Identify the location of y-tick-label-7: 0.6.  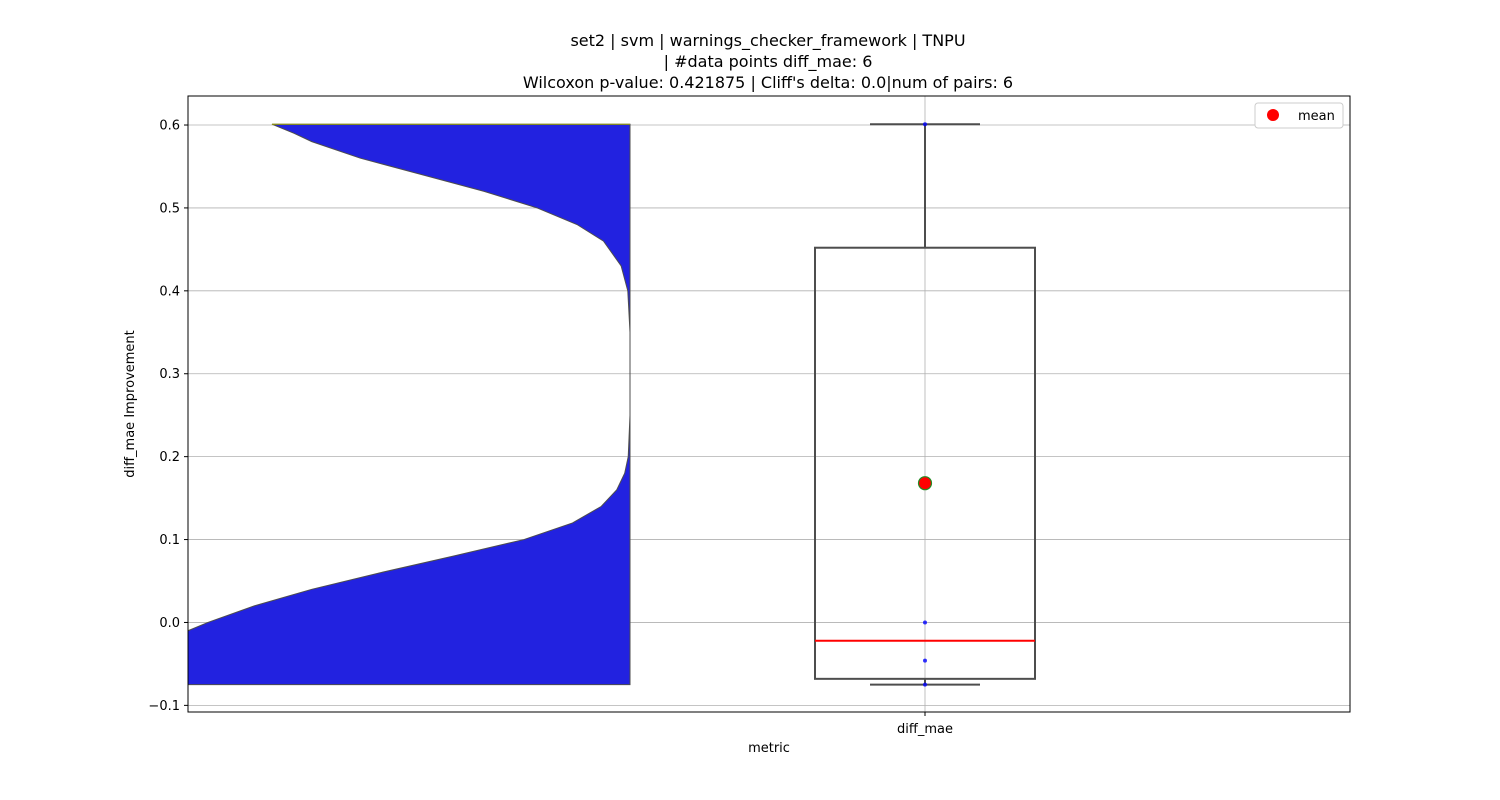
(169, 126).